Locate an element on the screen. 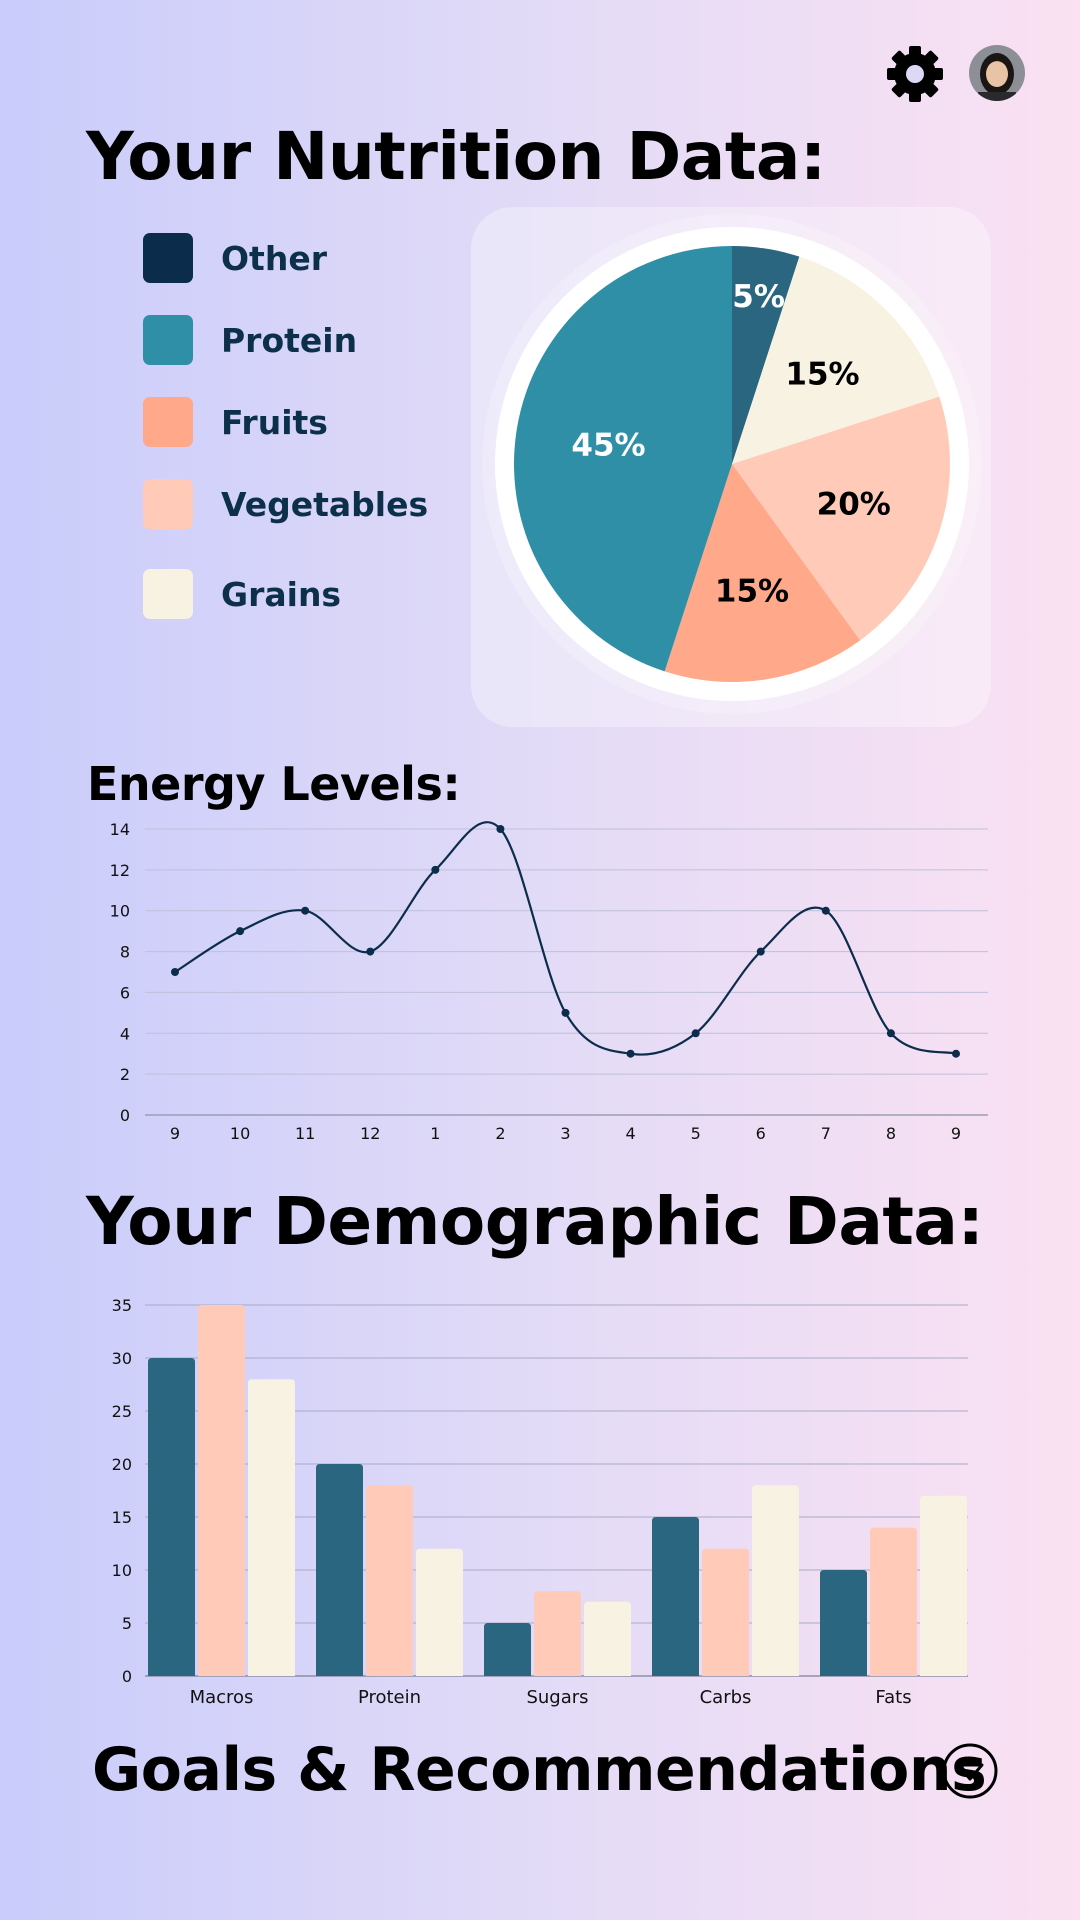 The width and height of the screenshot is (1080, 1920). demographic-title: Your Demographic Data: is located at coordinates (535, 1221).